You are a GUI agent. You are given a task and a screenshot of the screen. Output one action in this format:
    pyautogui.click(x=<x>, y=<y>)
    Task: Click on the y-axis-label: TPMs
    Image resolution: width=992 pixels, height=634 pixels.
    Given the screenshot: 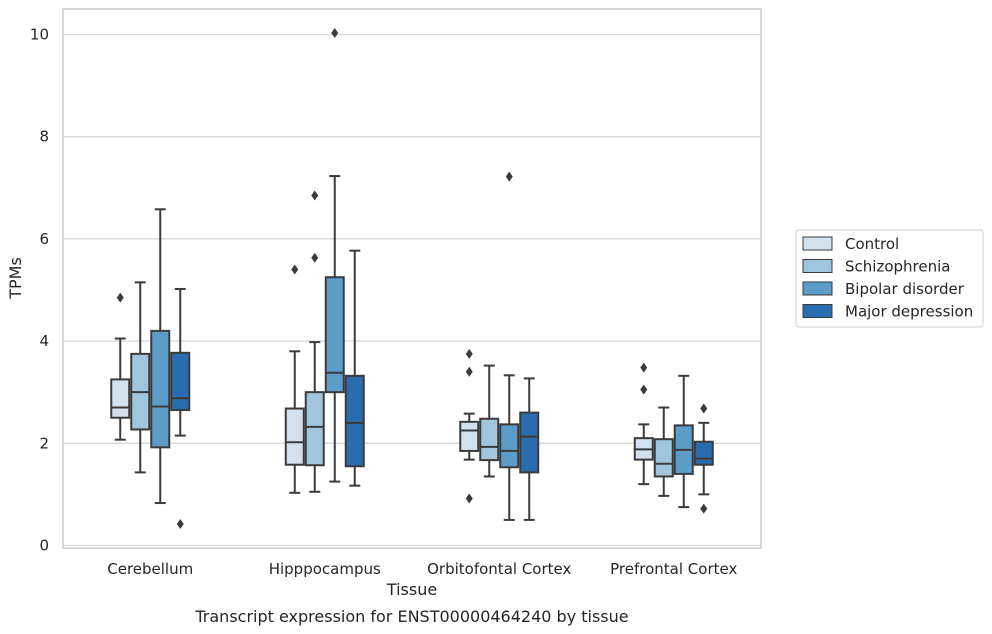 What is the action you would take?
    pyautogui.click(x=15, y=278)
    